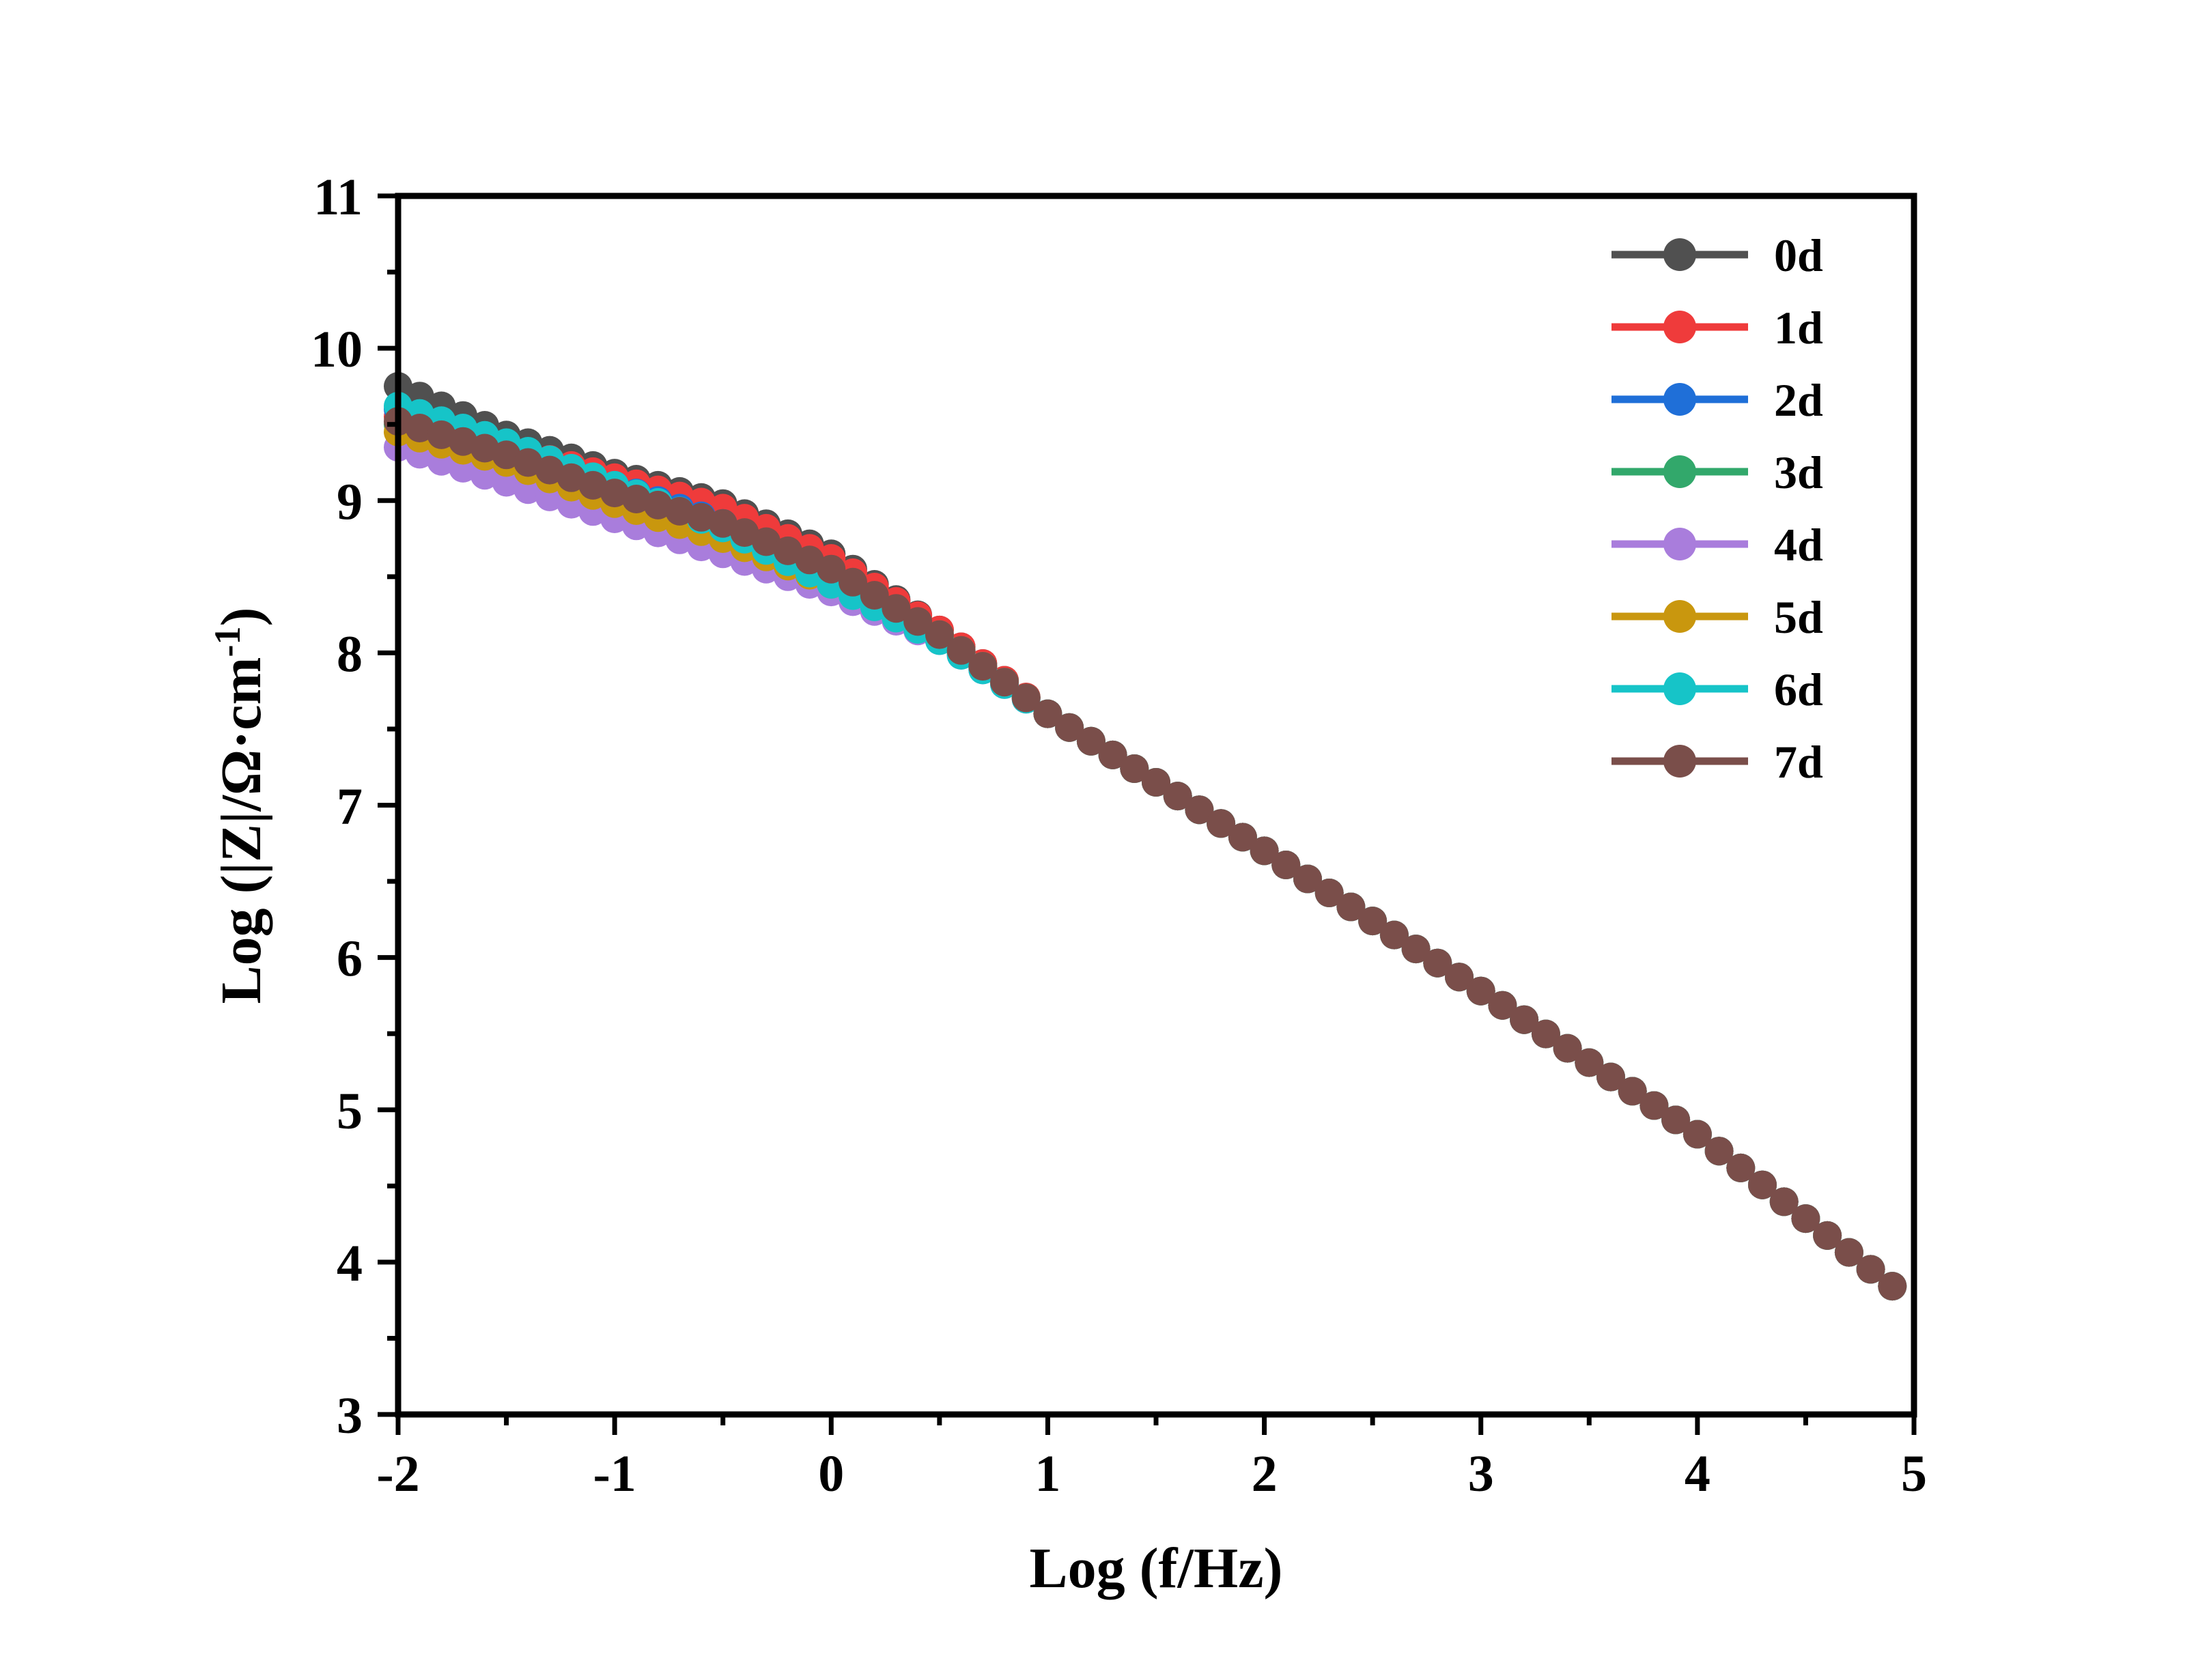 This screenshot has width=2196, height=1680. I want to click on legend-label: 3d, so click(1799, 472).